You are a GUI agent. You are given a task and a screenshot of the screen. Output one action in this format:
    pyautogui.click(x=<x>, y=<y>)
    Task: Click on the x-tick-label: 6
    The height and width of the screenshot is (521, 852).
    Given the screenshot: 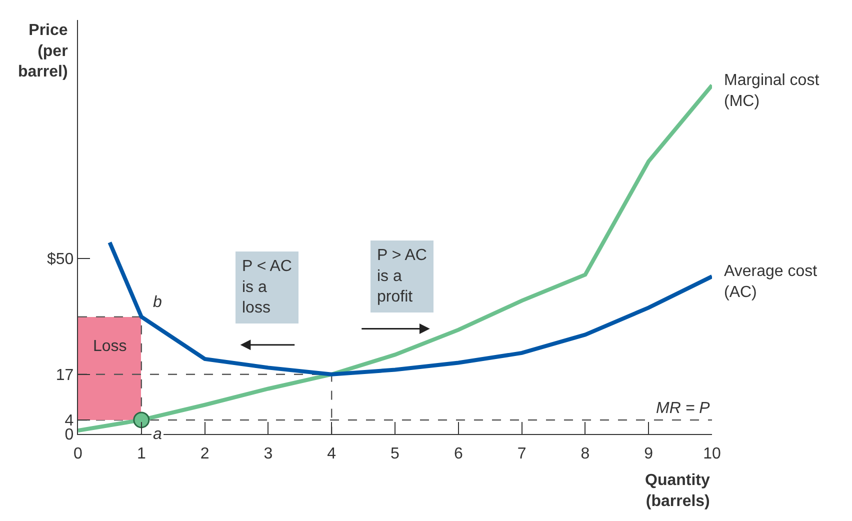 What is the action you would take?
    pyautogui.click(x=458, y=453)
    